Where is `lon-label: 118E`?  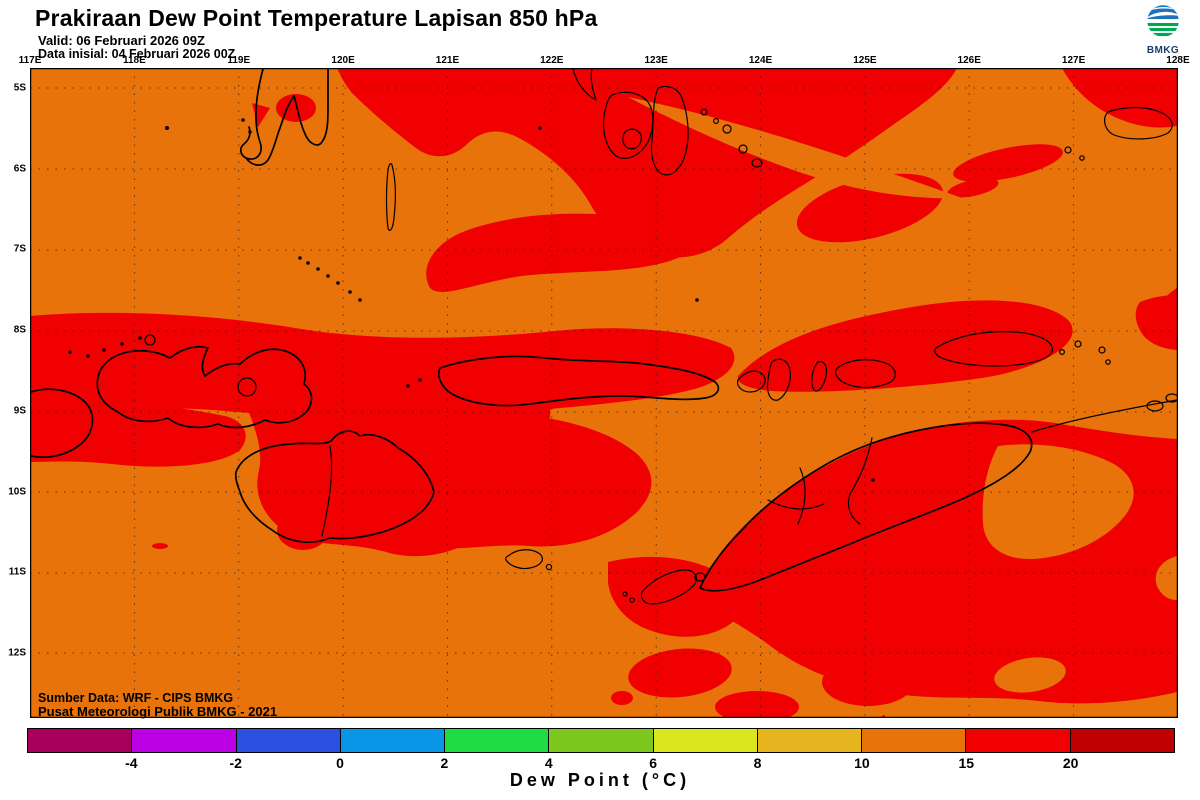
lon-label: 118E is located at coordinates (134, 60).